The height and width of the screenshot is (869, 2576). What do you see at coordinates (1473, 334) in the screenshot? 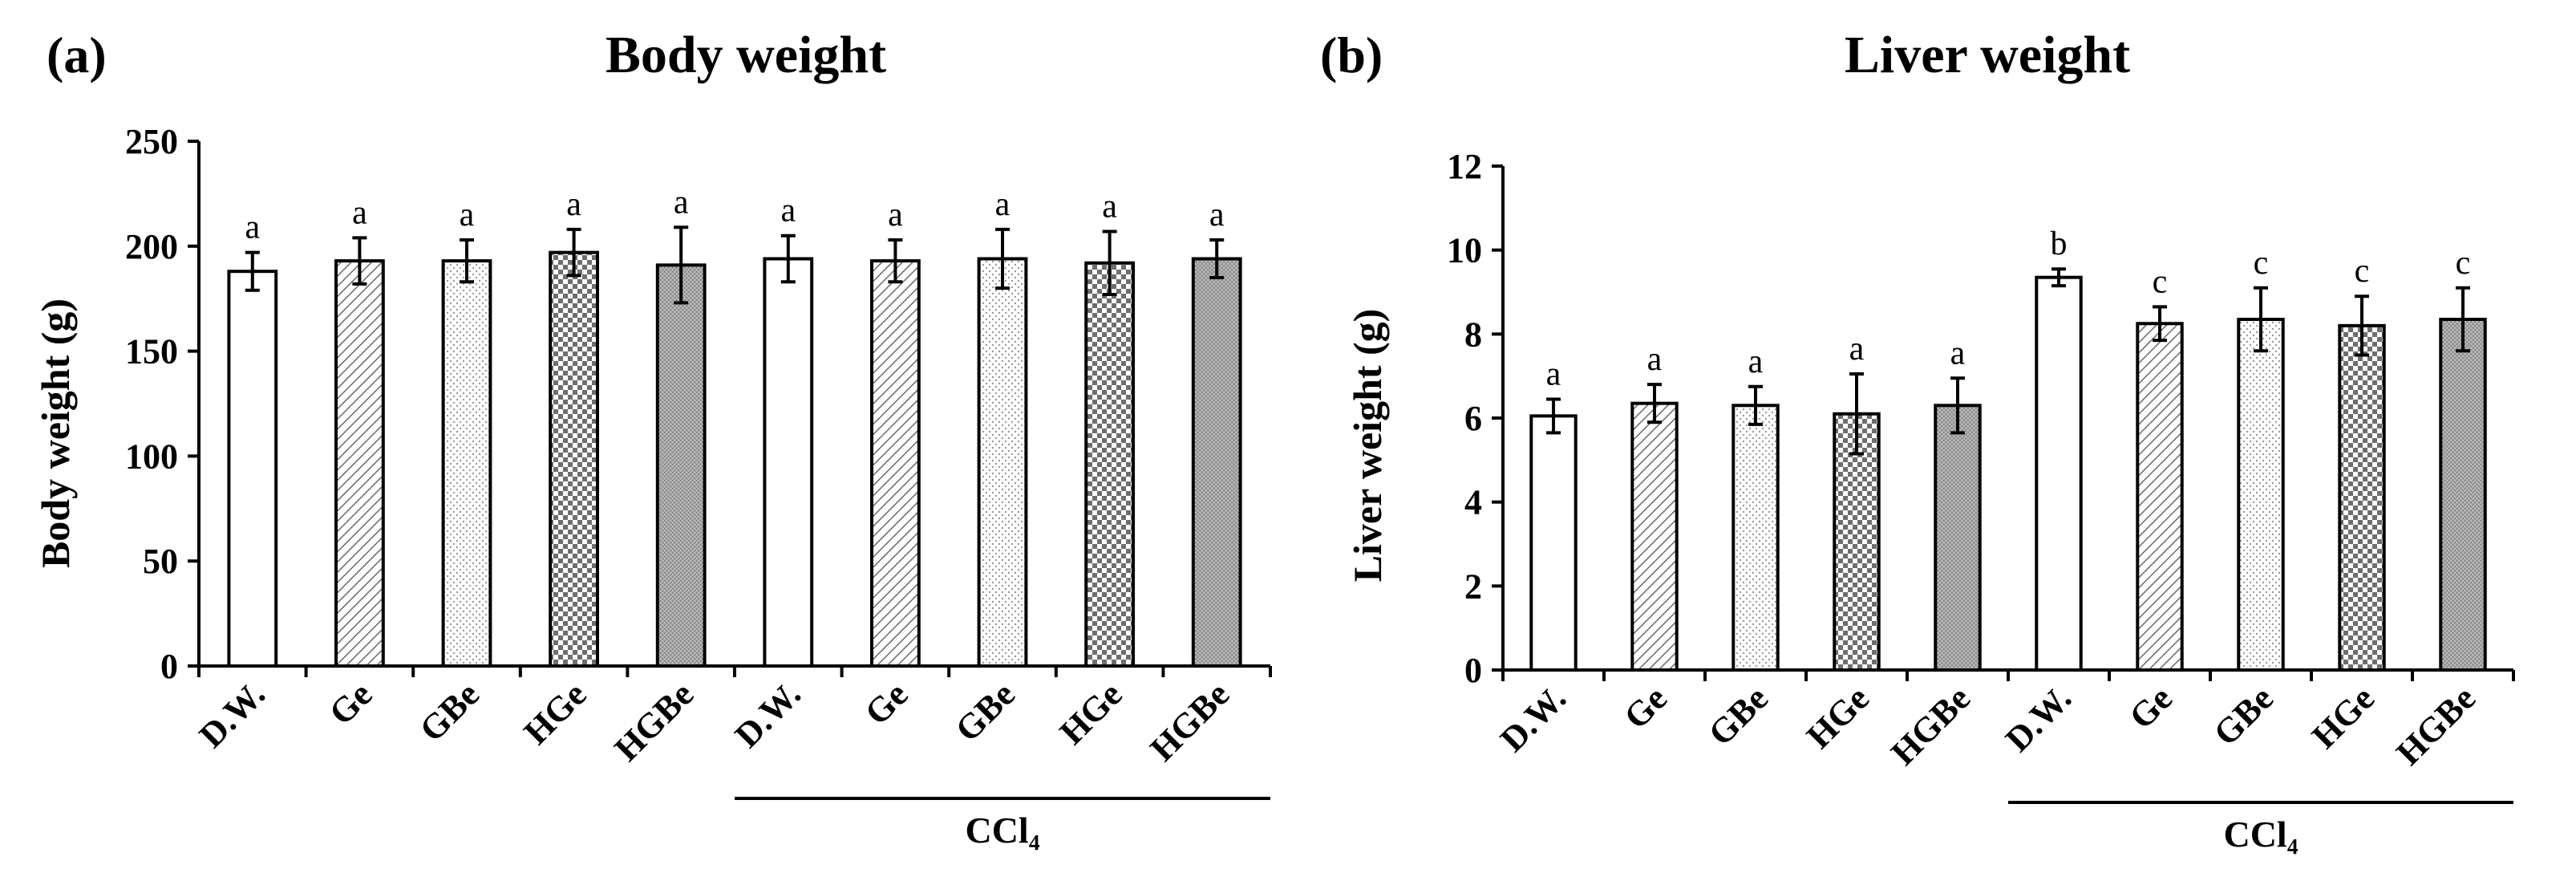
I see `y-tick-label: 8` at bounding box center [1473, 334].